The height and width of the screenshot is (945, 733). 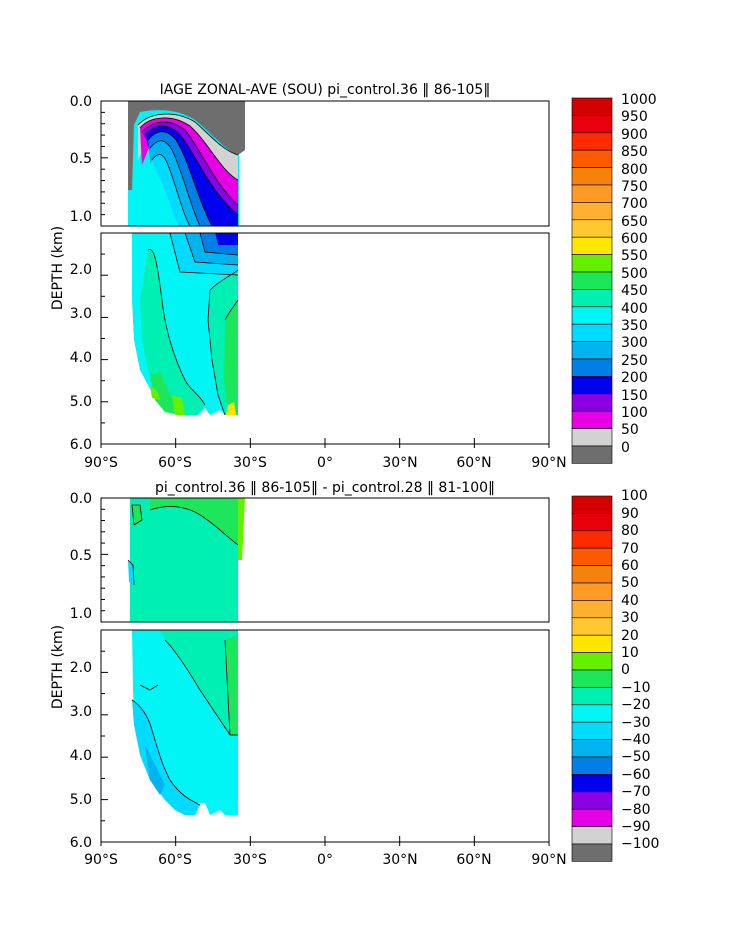 I want to click on panel-diff-upper-frame, so click(x=325, y=560).